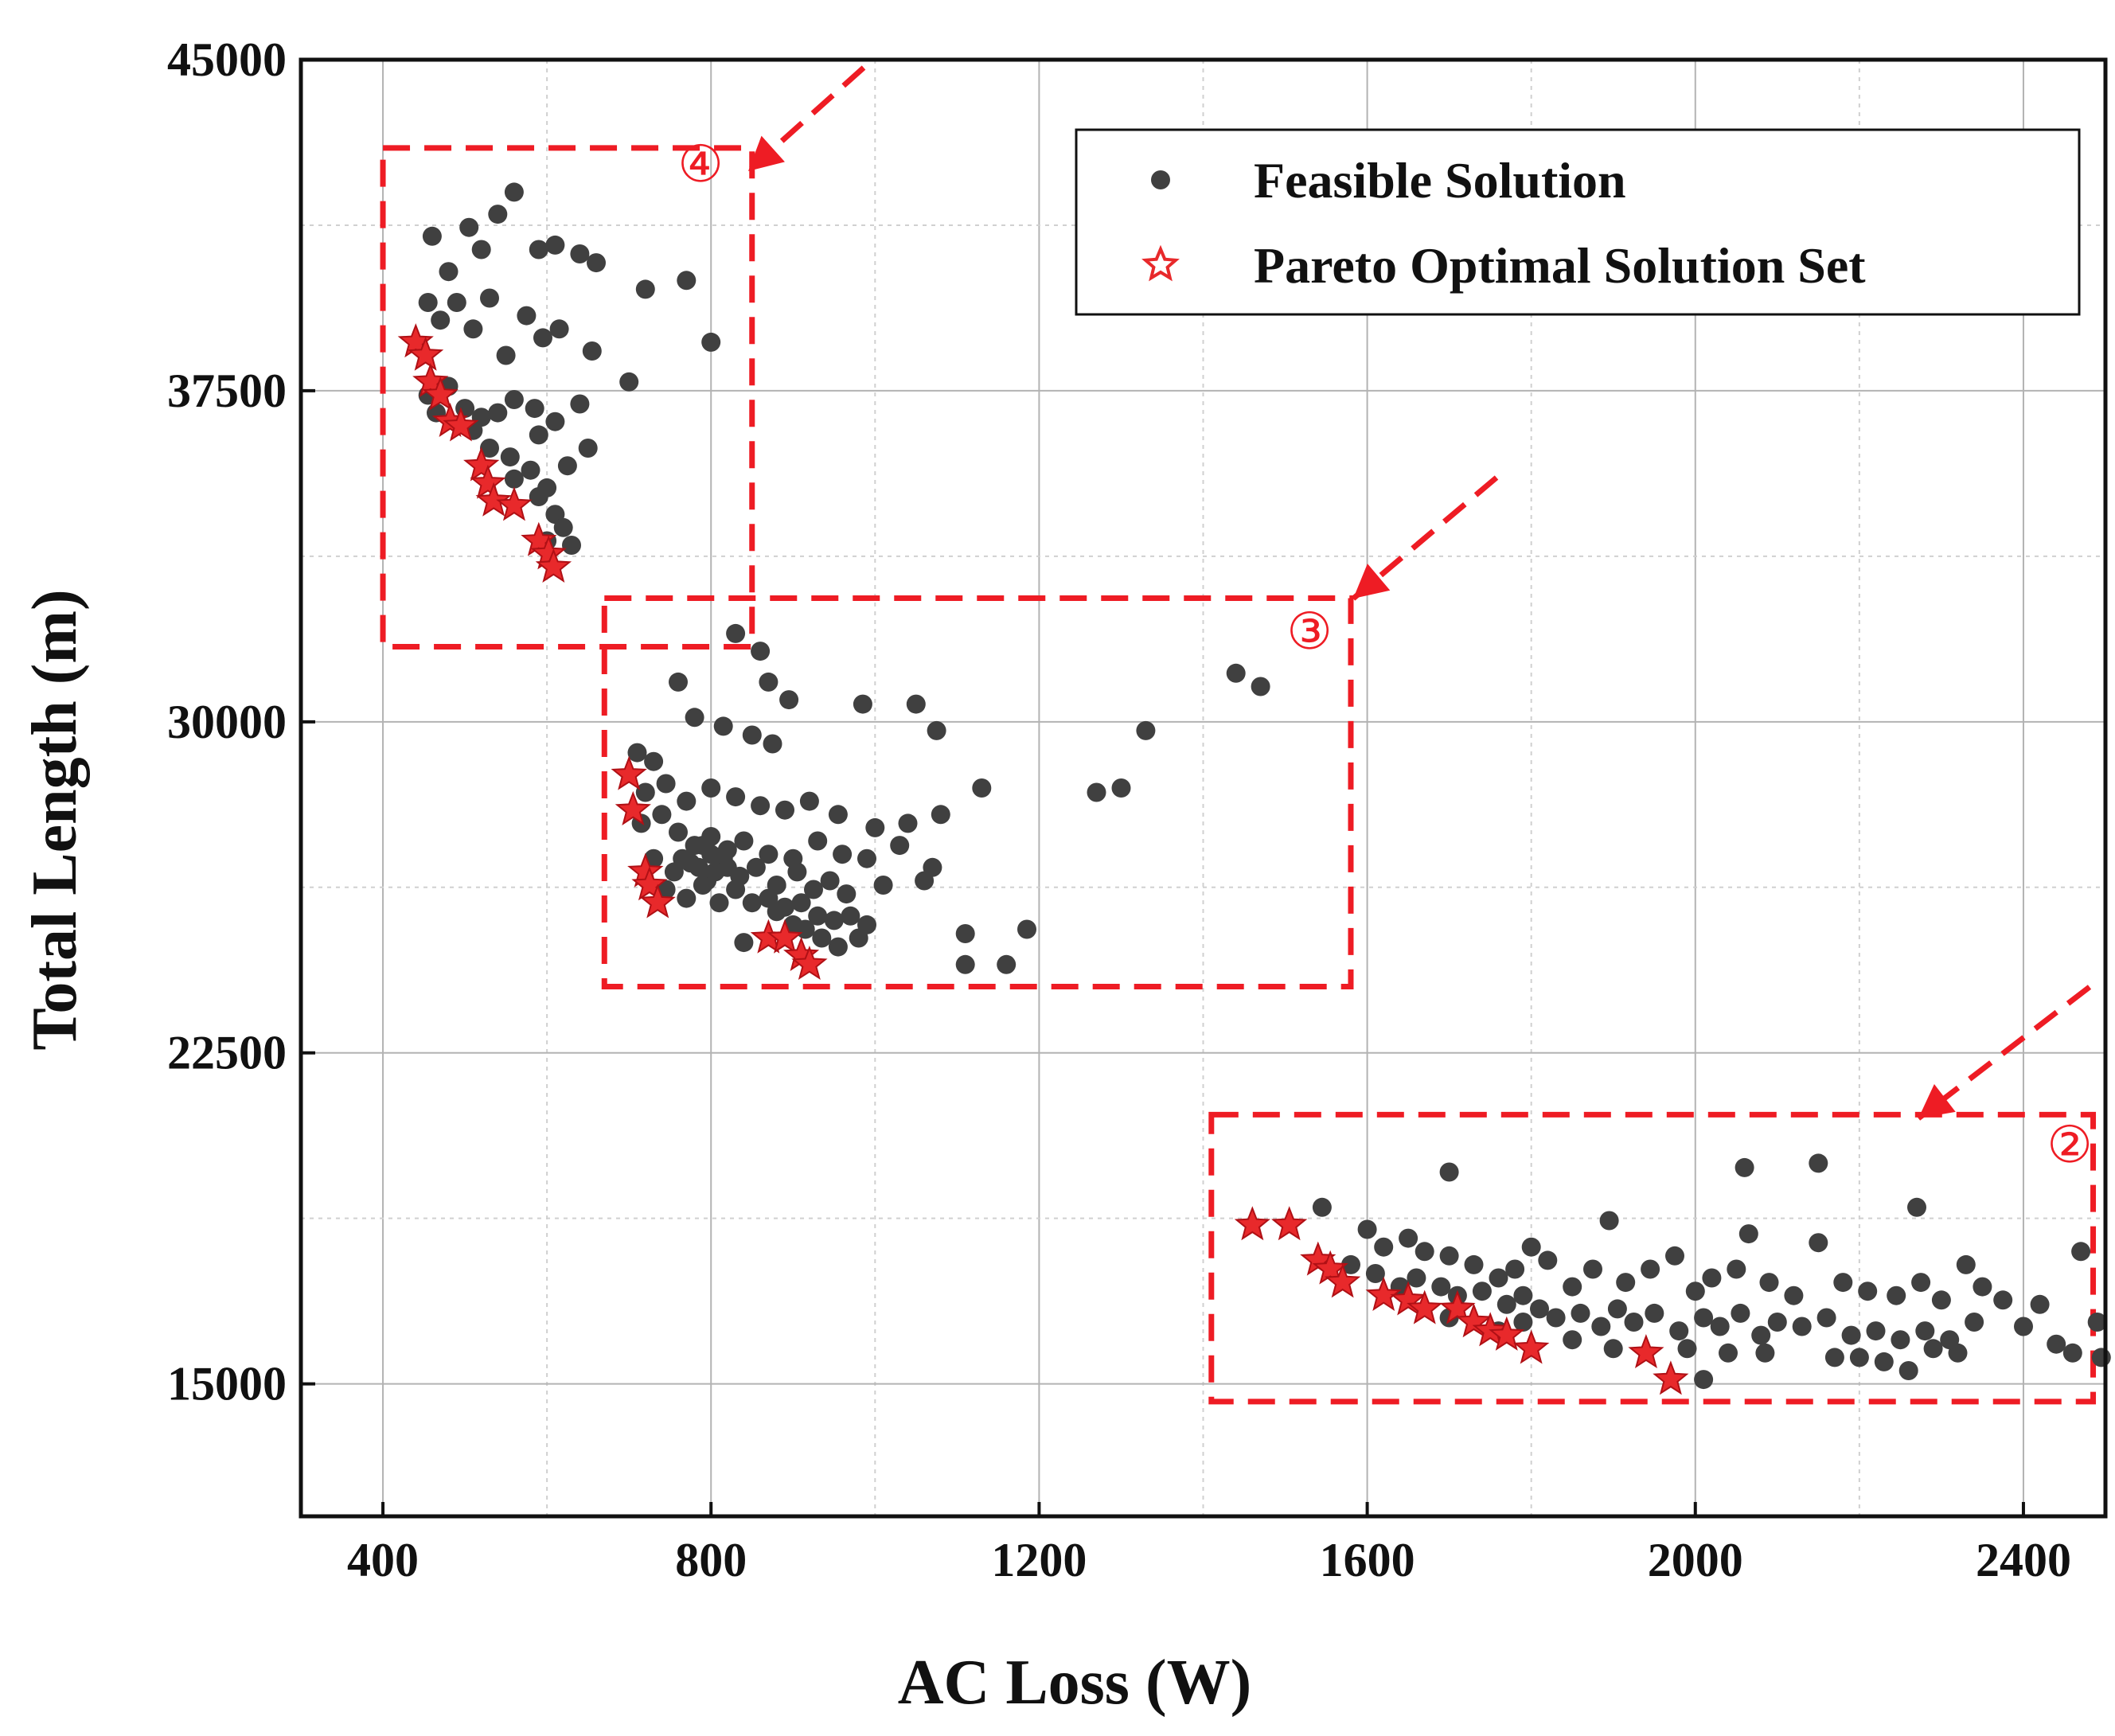  I want to click on y-tick-label: 45000, so click(227, 59).